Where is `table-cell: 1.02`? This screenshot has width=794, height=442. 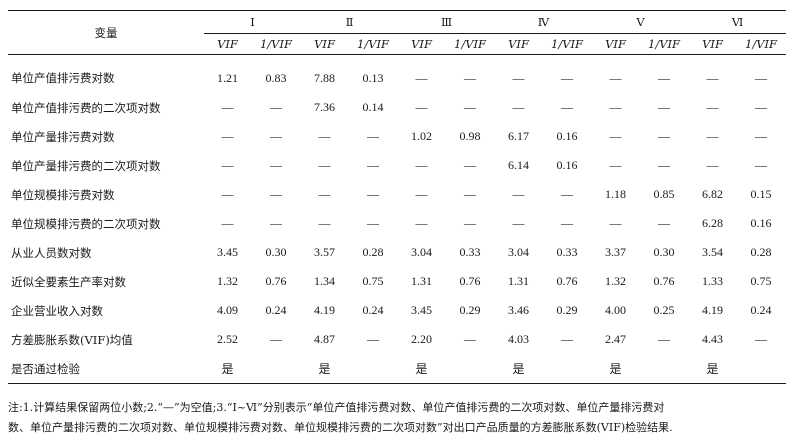
table-cell: 1.02 is located at coordinates (422, 136).